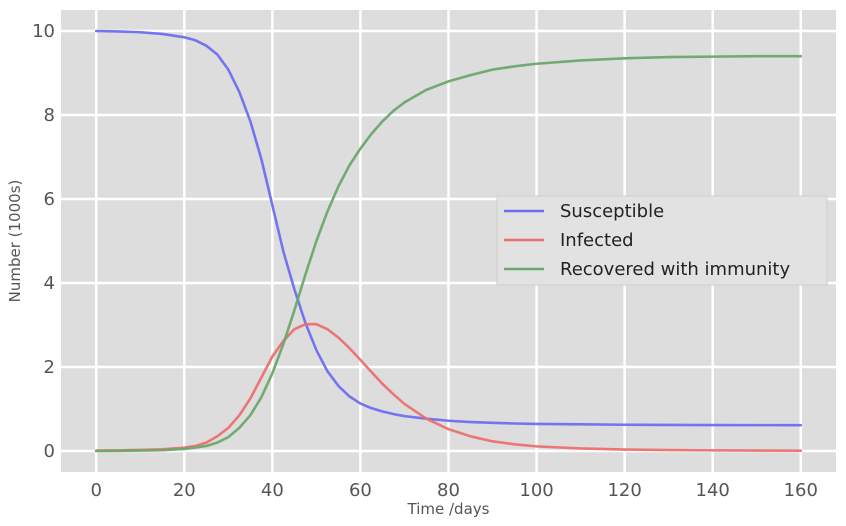 This screenshot has width=846, height=526. What do you see at coordinates (624, 490) in the screenshot?
I see `x-tick-label: 120` at bounding box center [624, 490].